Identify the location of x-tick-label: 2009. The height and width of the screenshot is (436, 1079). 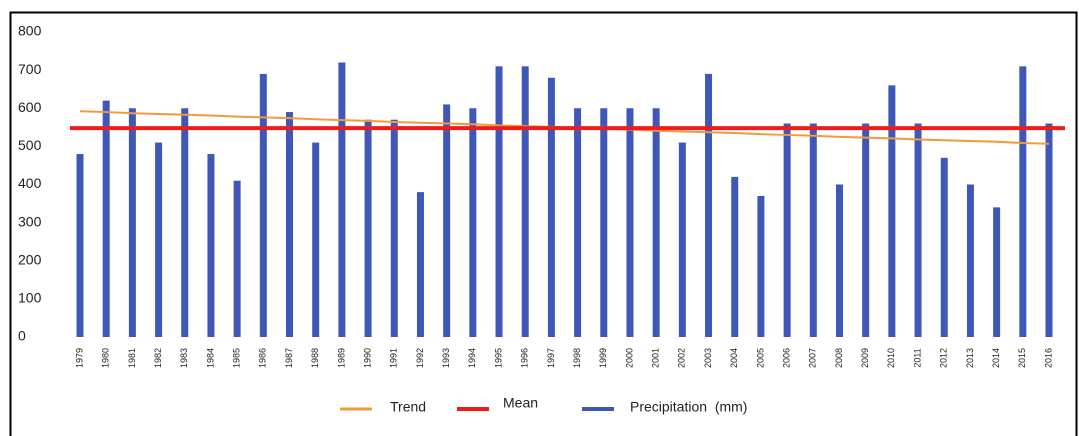
(865, 358).